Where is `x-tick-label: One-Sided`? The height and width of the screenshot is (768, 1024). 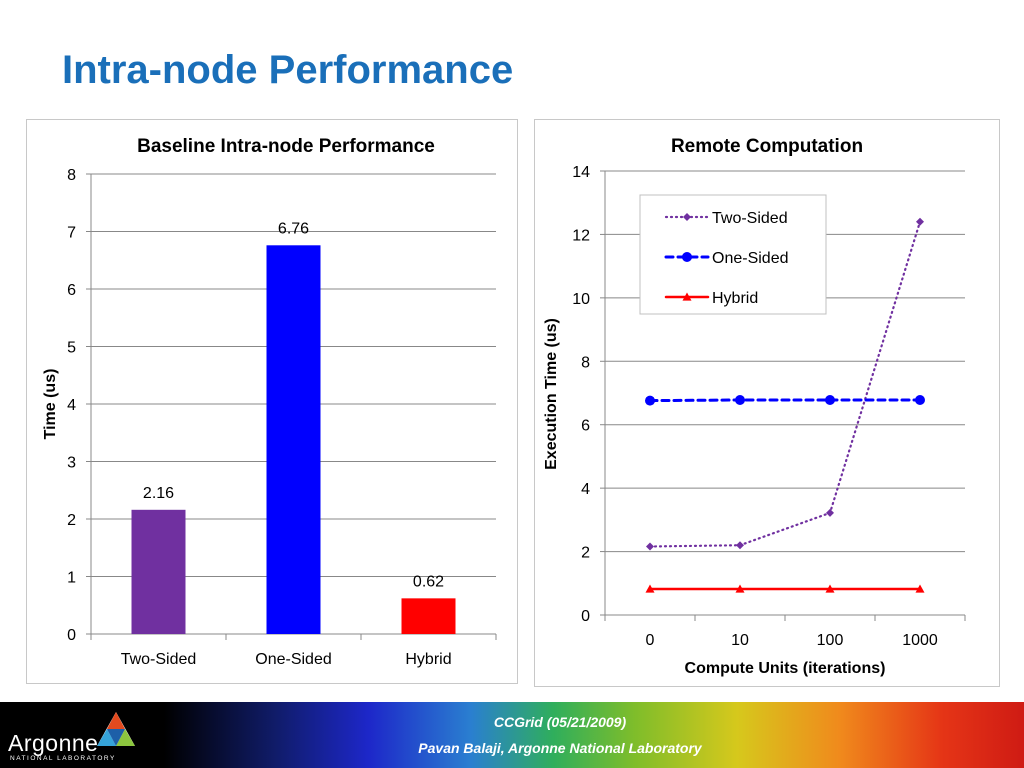 x-tick-label: One-Sided is located at coordinates (293, 659).